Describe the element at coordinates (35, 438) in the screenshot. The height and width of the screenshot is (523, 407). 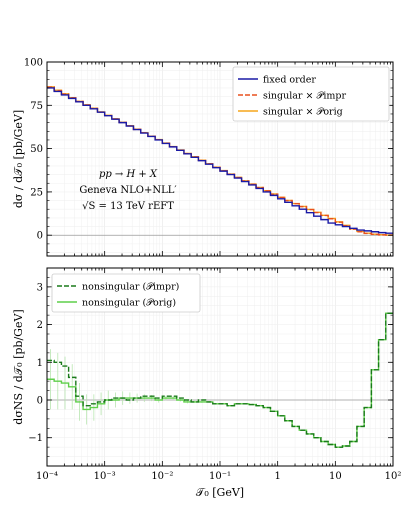
I see `y-tick-label: −1` at that location.